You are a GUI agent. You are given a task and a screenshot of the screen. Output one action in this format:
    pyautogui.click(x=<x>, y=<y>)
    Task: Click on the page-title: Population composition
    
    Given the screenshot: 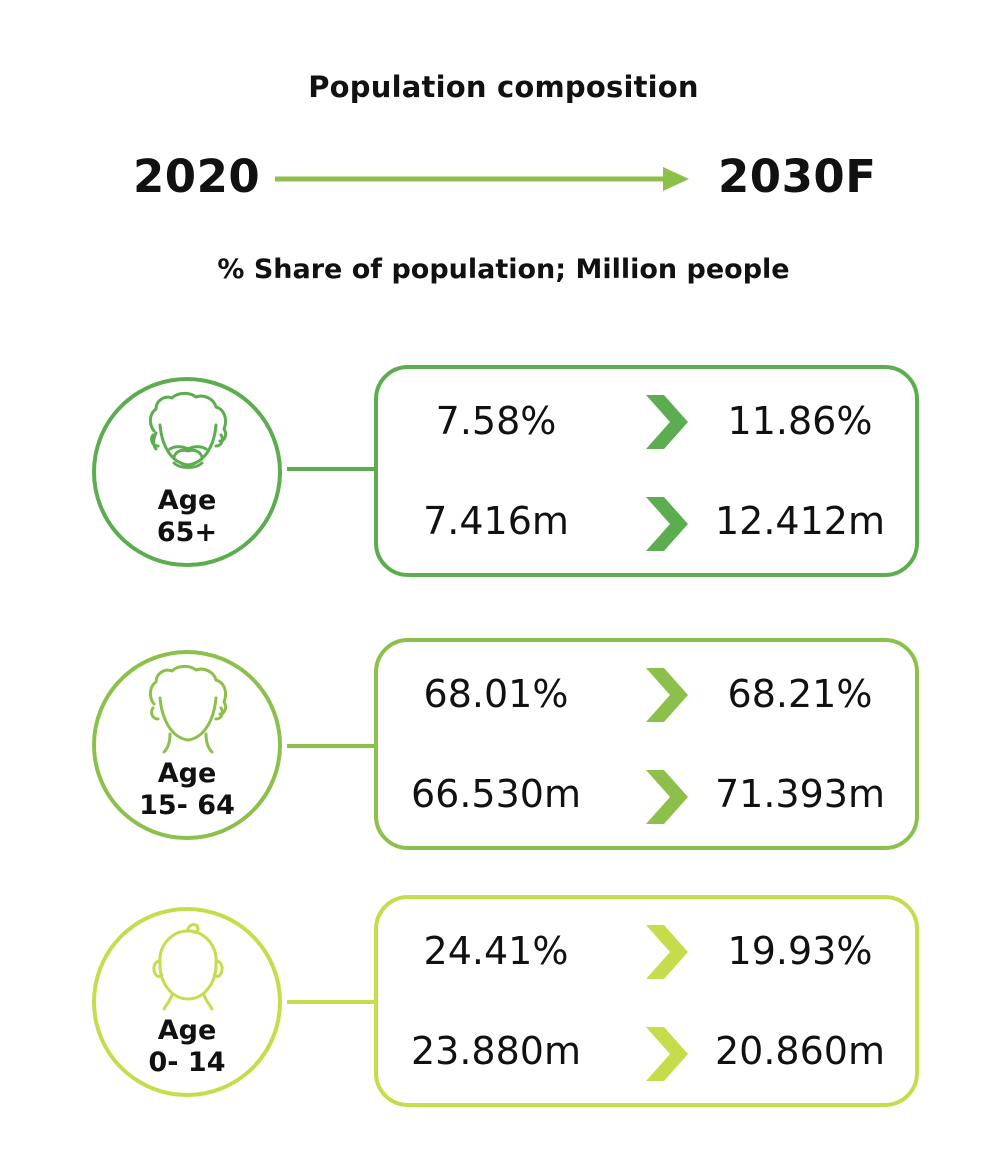 What is the action you would take?
    pyautogui.click(x=503, y=87)
    